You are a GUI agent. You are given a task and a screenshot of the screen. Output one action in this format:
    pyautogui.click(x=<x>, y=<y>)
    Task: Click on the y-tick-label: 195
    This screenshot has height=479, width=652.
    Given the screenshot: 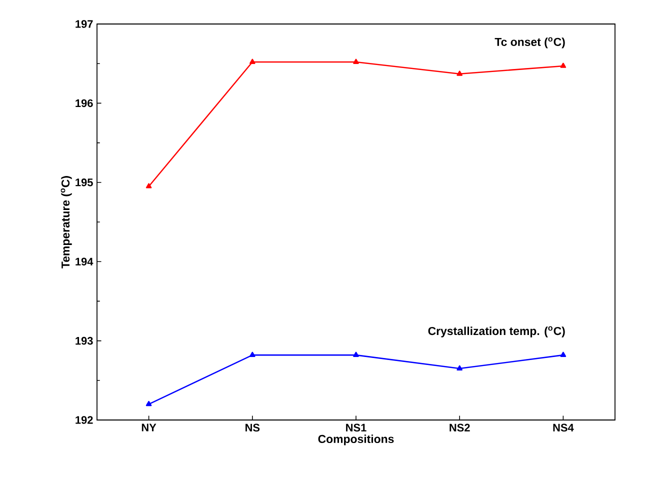 What is the action you would take?
    pyautogui.click(x=84, y=182)
    